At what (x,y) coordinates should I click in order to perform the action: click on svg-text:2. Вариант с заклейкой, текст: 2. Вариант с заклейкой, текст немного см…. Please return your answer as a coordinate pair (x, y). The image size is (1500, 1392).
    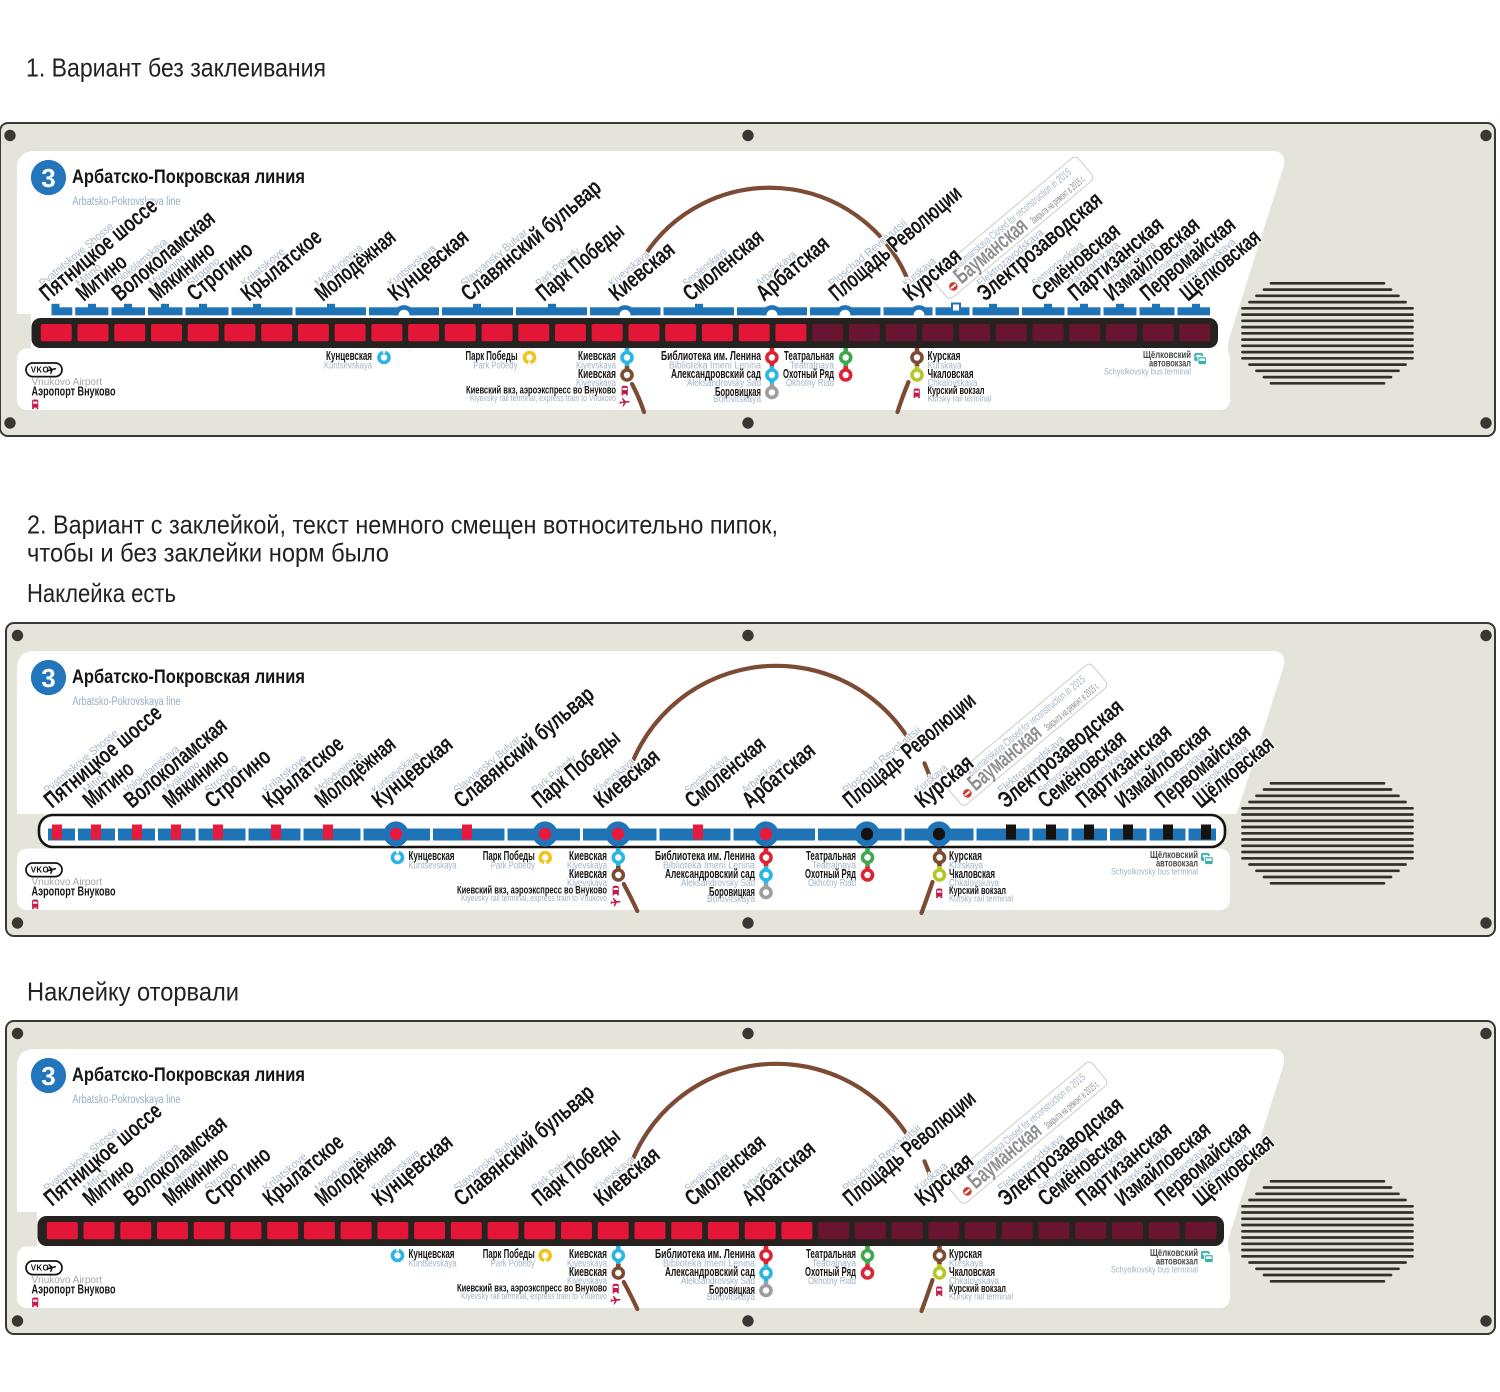
    Looking at the image, I should click on (402, 525).